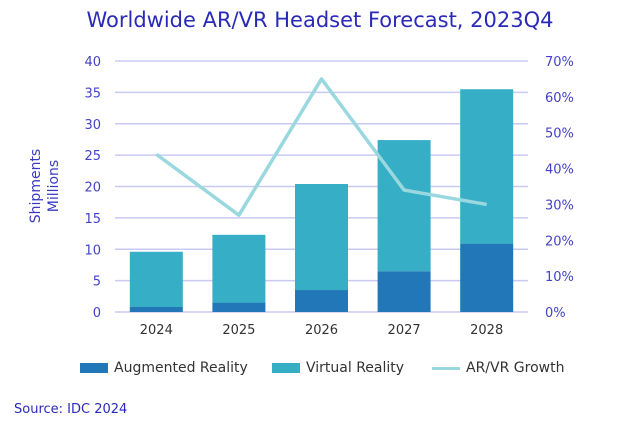  What do you see at coordinates (97, 313) in the screenshot?
I see `y-tick-label: 0` at bounding box center [97, 313].